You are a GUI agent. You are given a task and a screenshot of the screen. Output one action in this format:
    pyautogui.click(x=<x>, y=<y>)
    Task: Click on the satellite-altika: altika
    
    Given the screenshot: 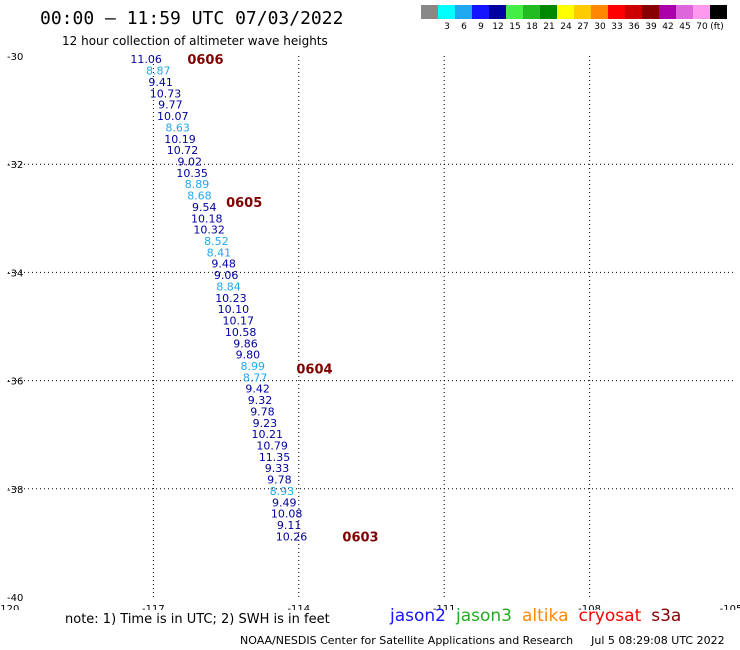 What is the action you would take?
    pyautogui.click(x=545, y=616)
    